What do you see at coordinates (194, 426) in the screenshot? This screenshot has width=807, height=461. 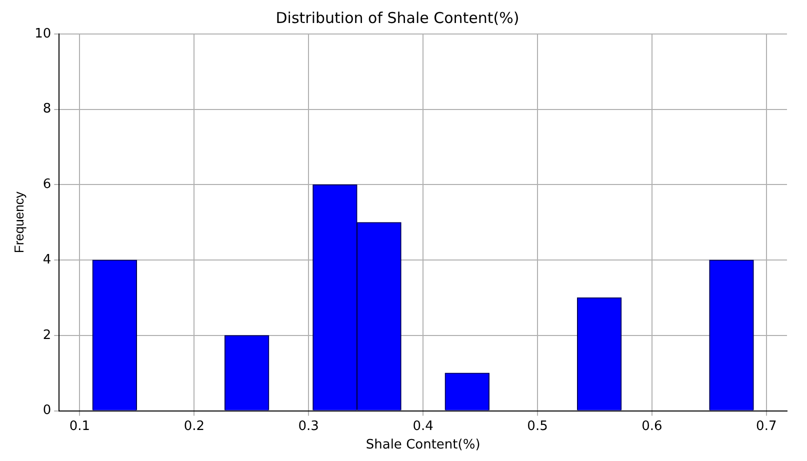 I see `x-tick-label: 0.2` at bounding box center [194, 426].